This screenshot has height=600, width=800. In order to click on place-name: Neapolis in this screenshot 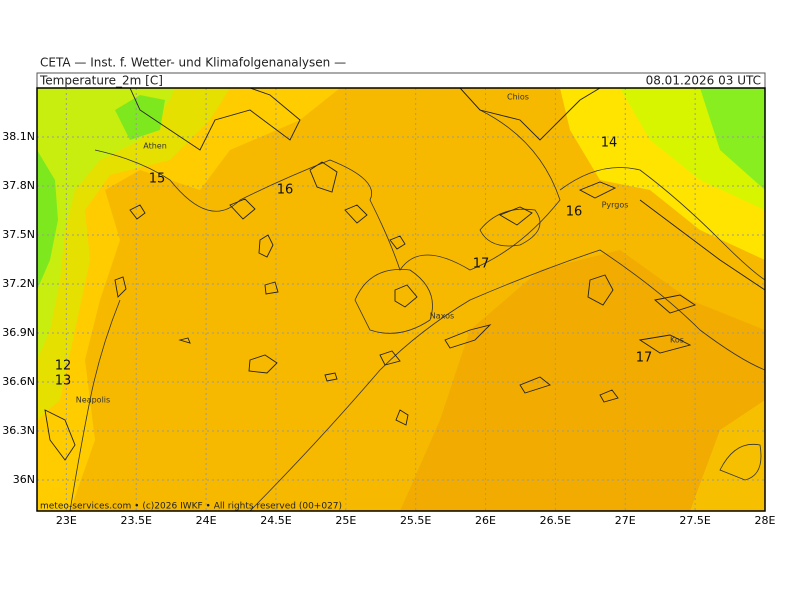, I will do `click(93, 400)`.